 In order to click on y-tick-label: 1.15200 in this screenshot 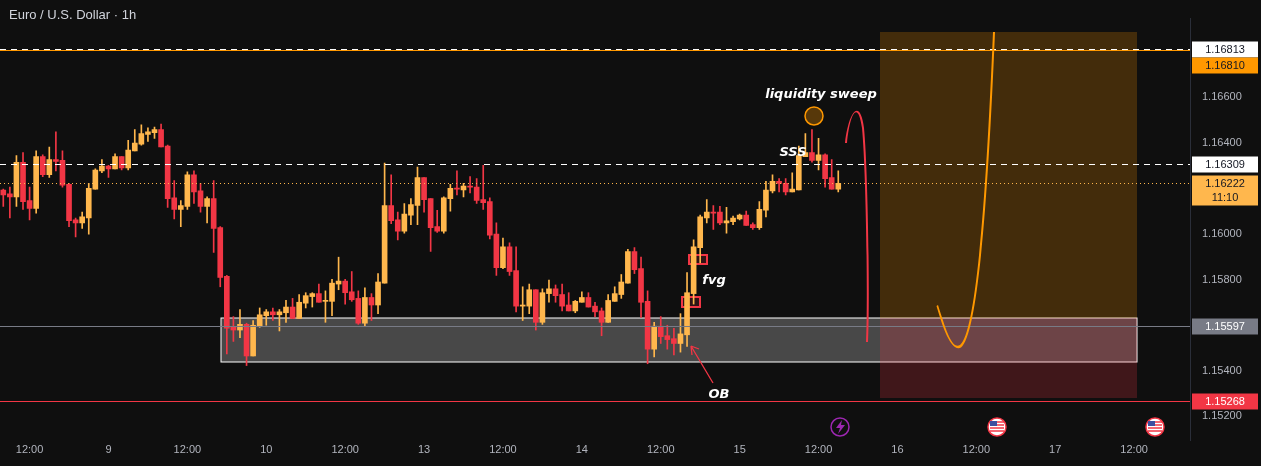, I will do `click(1222, 415)`.